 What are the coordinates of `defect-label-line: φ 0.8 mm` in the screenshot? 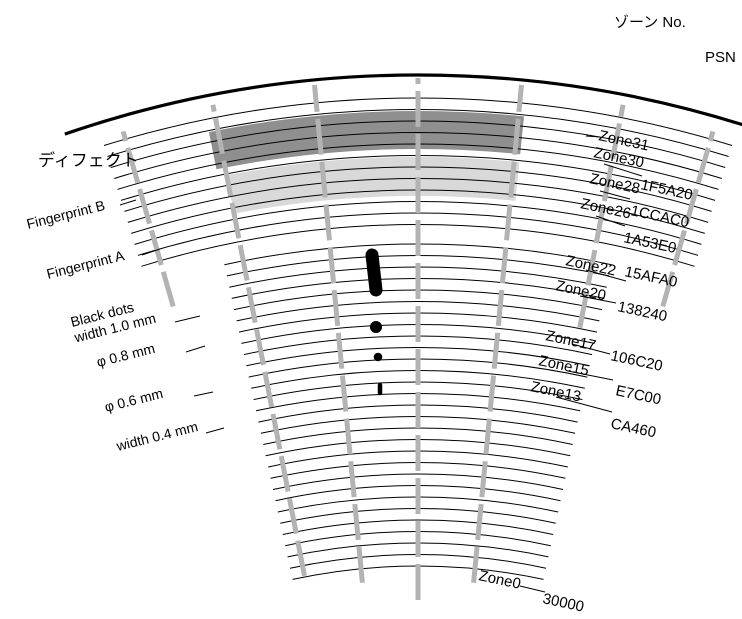 It's located at (126, 355).